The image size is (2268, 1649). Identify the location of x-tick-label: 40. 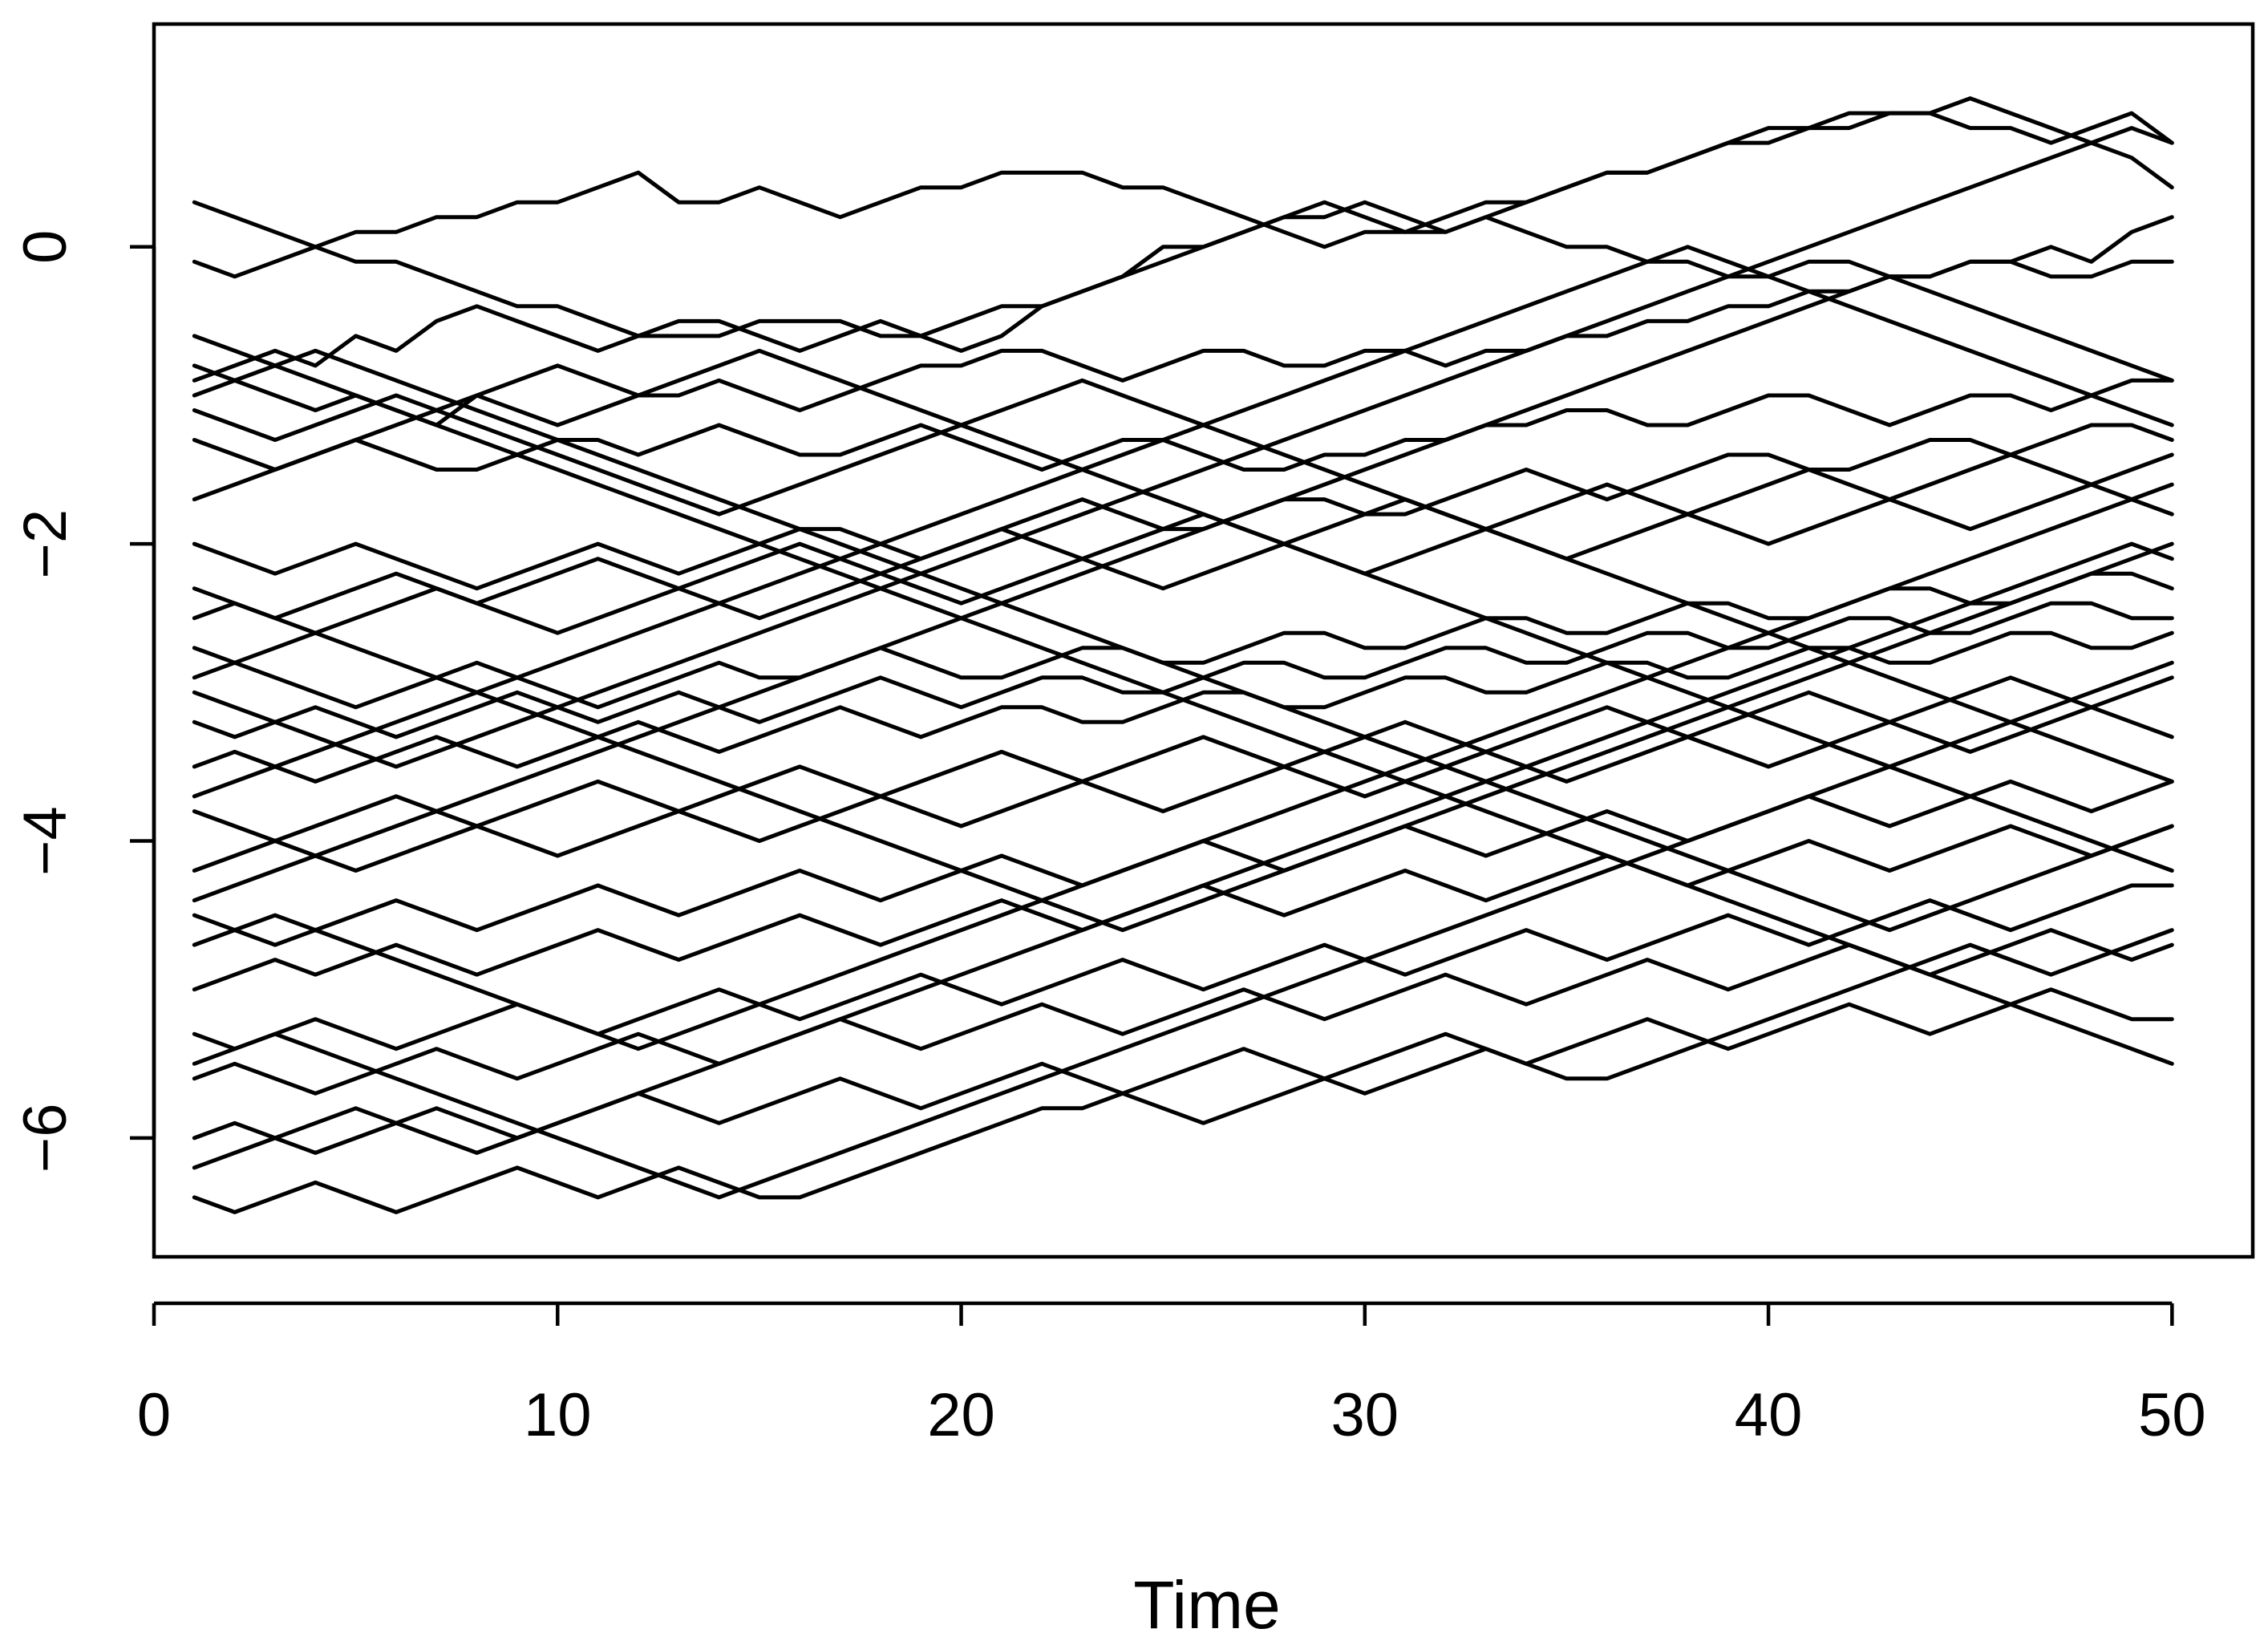
(1769, 1415).